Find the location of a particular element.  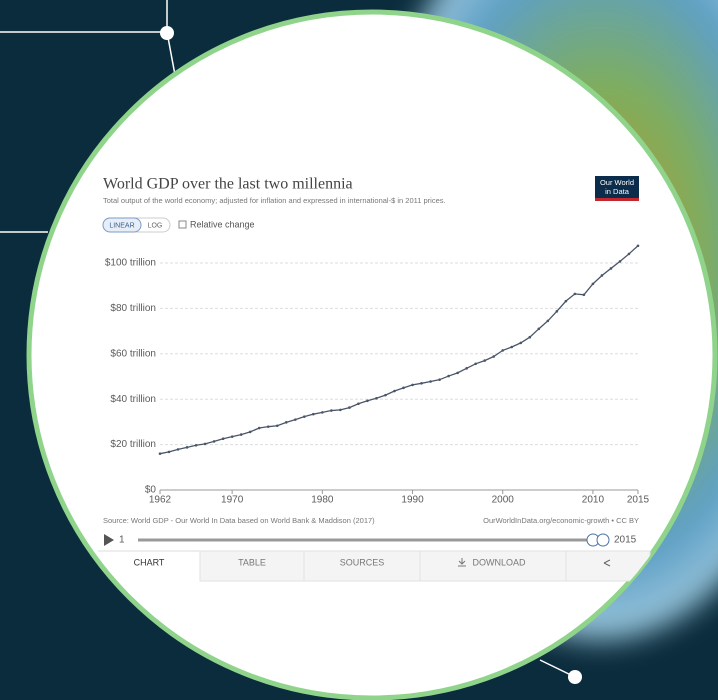

x-tick-label: 1980 is located at coordinates (322, 500).